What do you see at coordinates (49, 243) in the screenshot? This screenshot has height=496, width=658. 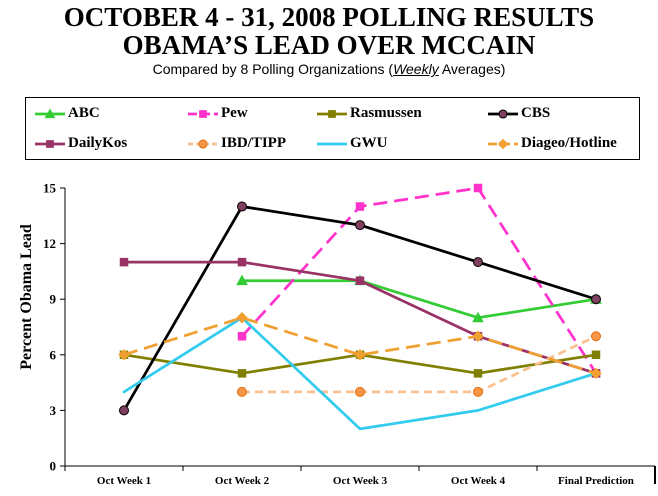 I see `y-tick-label: 12` at bounding box center [49, 243].